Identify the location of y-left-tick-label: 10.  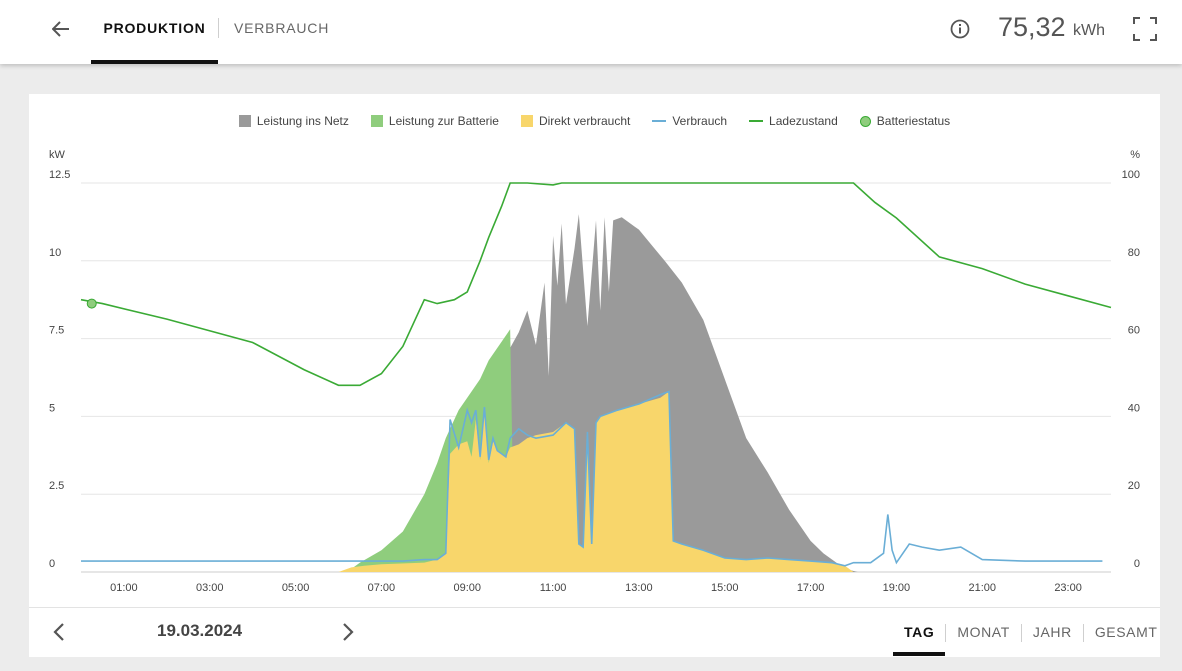
(55, 253).